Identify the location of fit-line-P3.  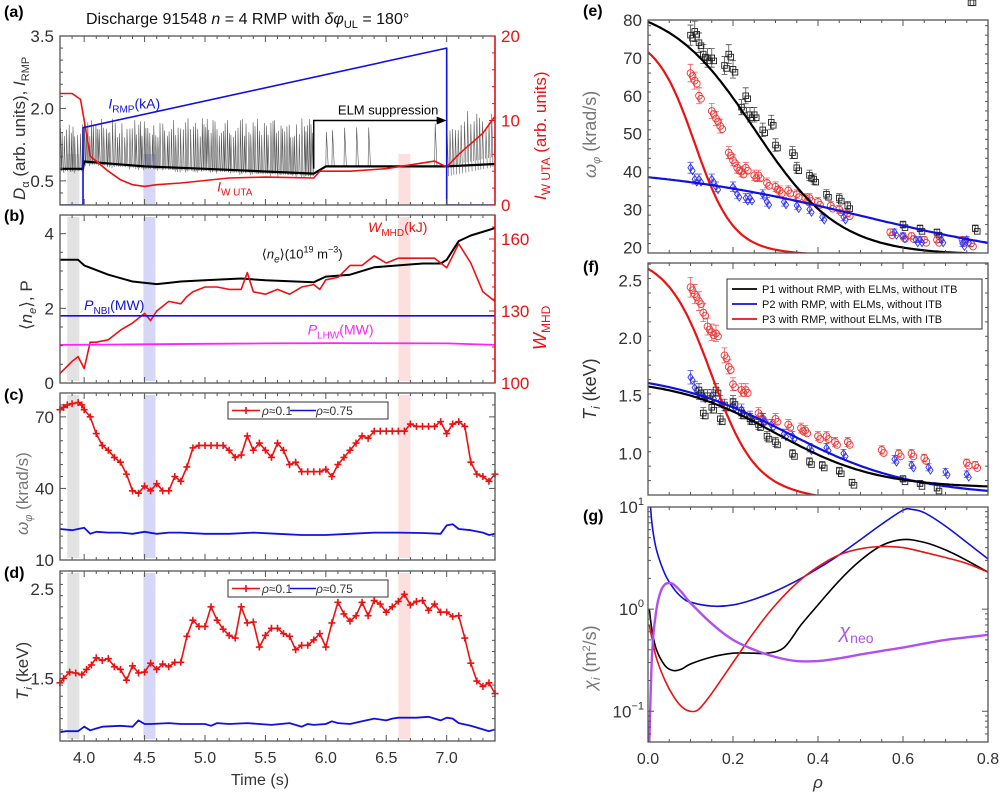
(732, 152).